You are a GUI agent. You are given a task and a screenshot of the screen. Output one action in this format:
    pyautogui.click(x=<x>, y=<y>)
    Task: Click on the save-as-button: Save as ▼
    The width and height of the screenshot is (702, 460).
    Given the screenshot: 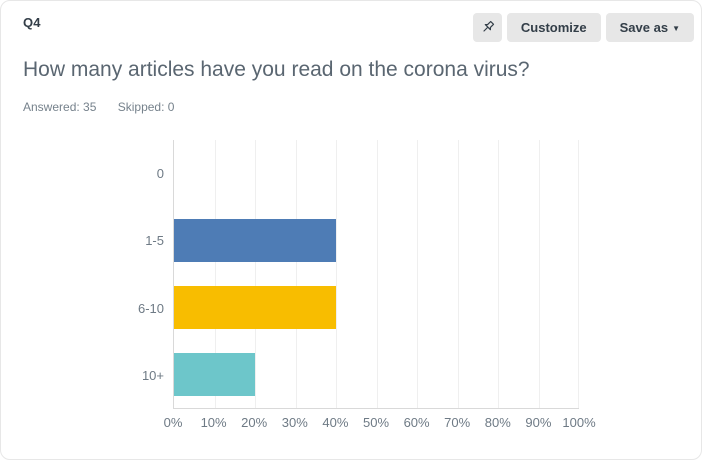 What is the action you would take?
    pyautogui.click(x=649, y=27)
    